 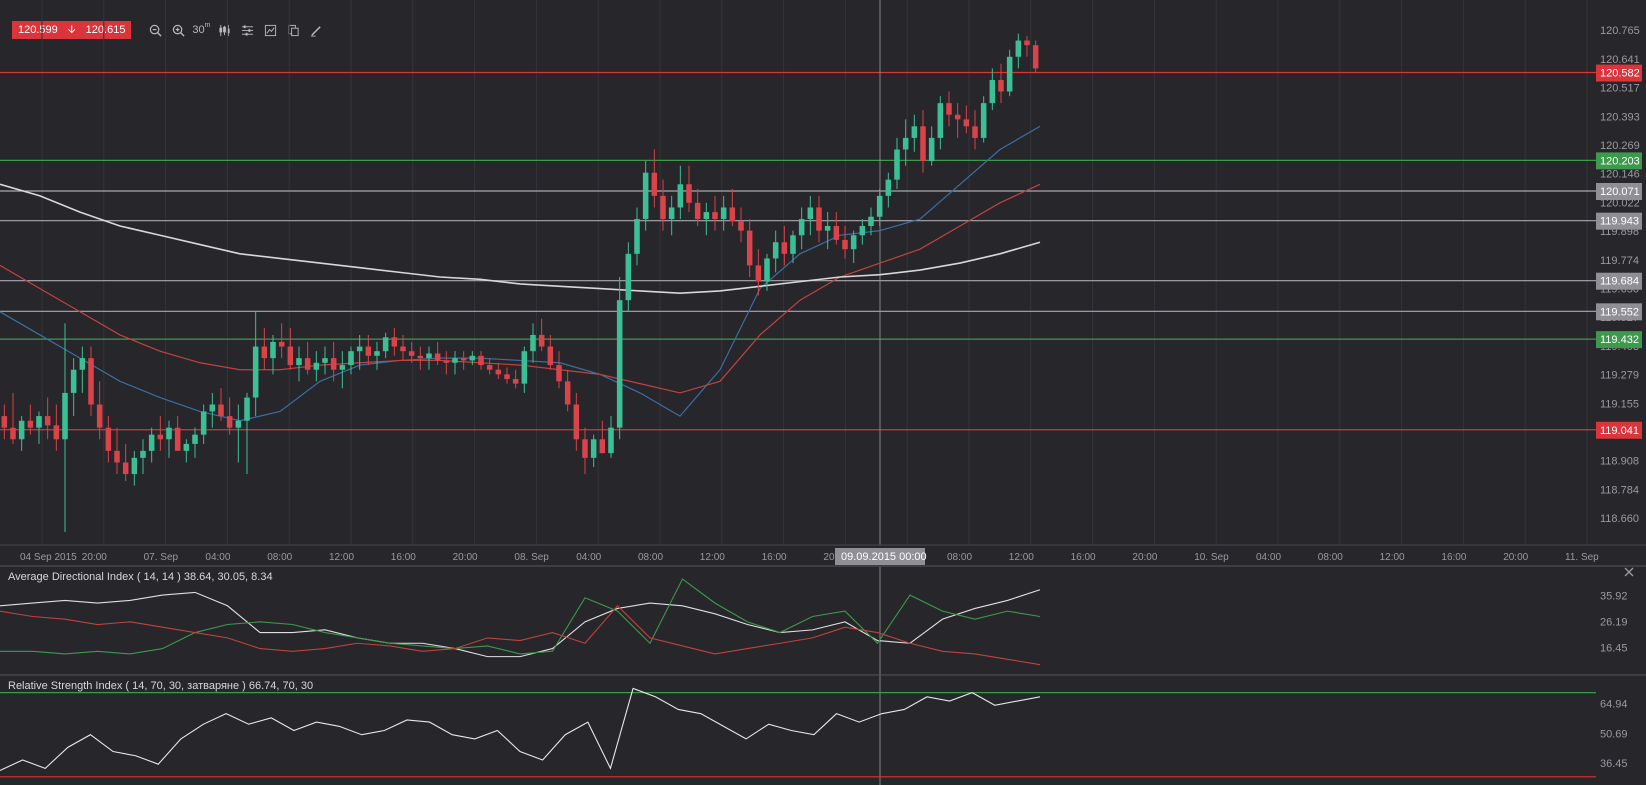 I want to click on price-axis-label: 119.774, so click(x=1619, y=261).